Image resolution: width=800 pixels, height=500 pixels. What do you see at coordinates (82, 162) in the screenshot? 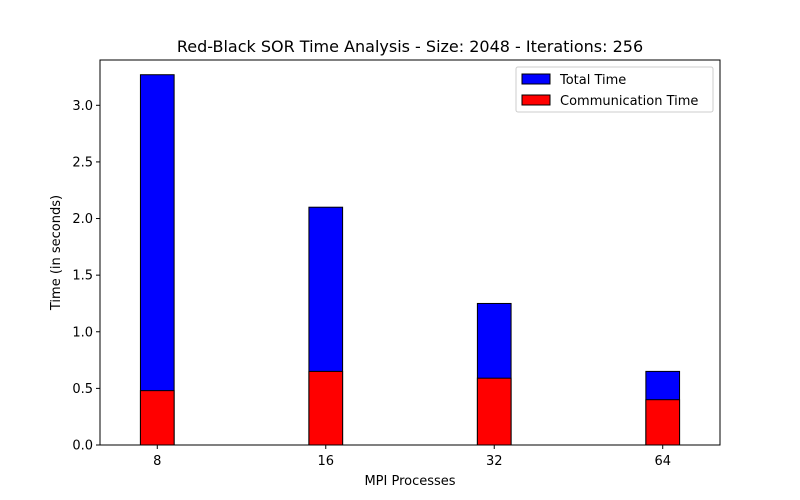
I see `y-tick-label: 2.5` at bounding box center [82, 162].